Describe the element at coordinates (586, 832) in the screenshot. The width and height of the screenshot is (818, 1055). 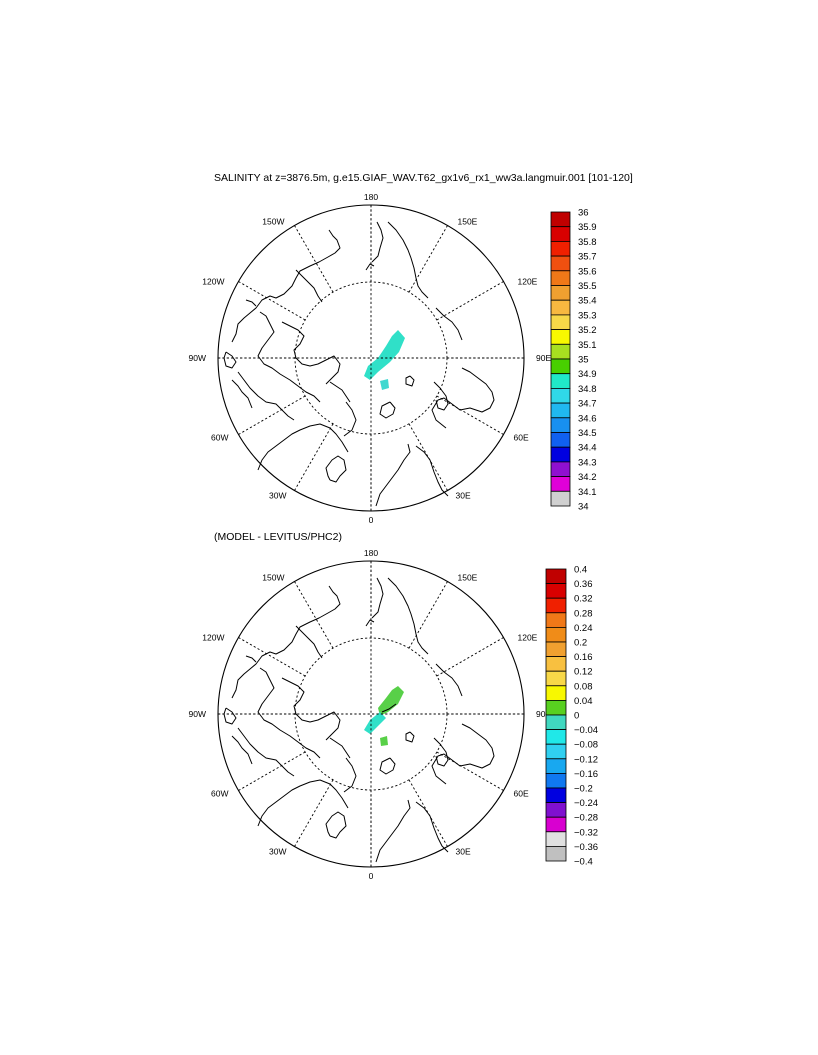
I see `colorbar-label: −0.32` at that location.